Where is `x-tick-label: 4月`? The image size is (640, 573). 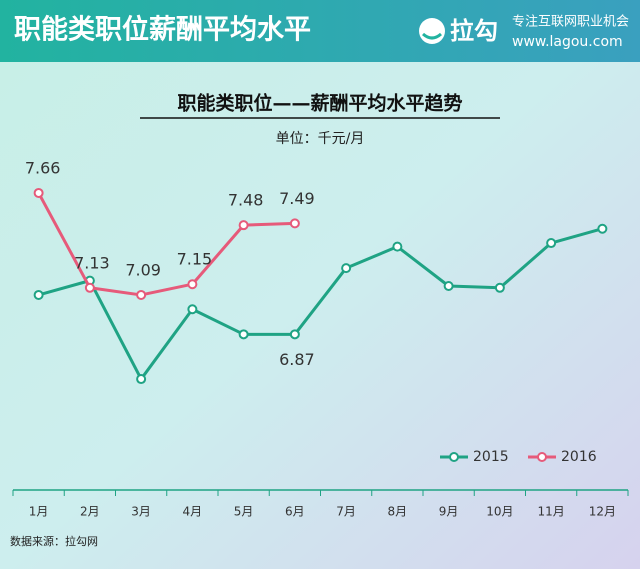
x-tick-label: 4月 is located at coordinates (193, 512).